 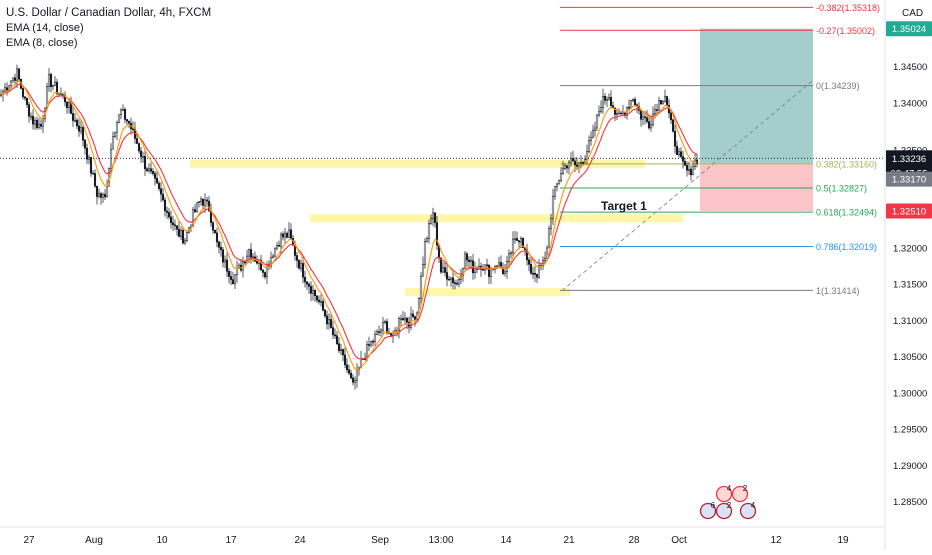 I want to click on stop-price-tag: 1.32510, so click(x=909, y=211).